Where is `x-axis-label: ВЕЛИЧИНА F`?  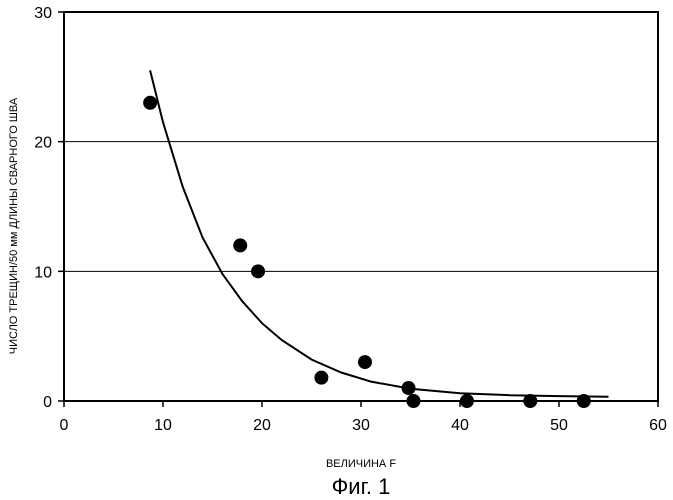 x-axis-label: ВЕЛИЧИНА F is located at coordinates (361, 464).